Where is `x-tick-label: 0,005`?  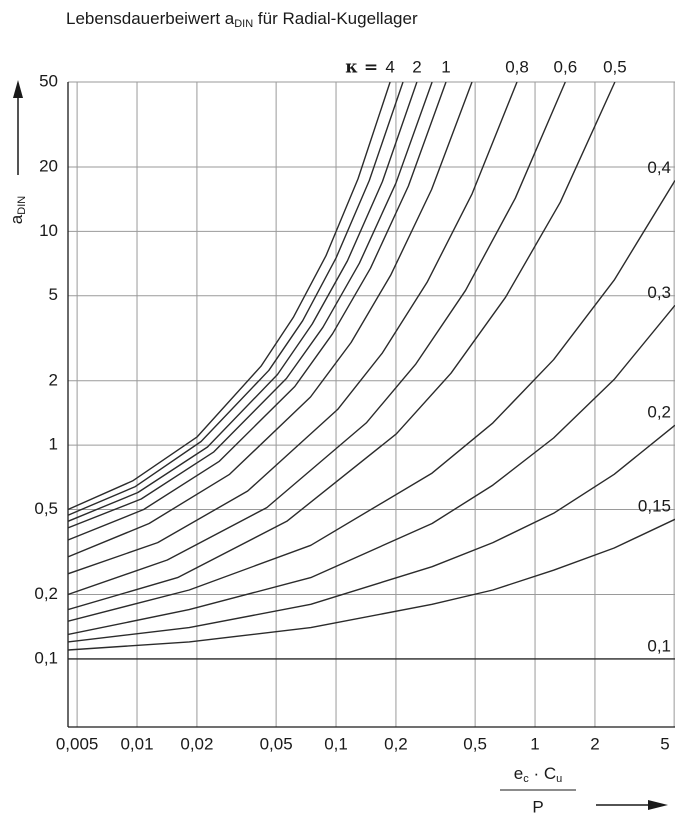
x-tick-label: 0,005 is located at coordinates (77, 743).